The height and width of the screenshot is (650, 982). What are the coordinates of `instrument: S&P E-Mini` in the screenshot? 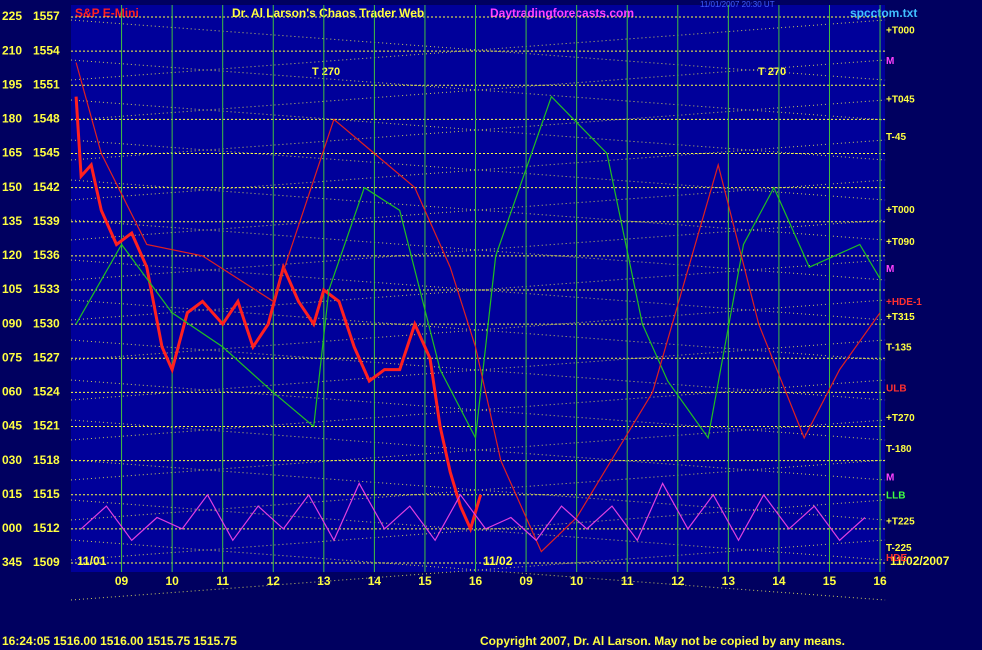 It's located at (107, 13).